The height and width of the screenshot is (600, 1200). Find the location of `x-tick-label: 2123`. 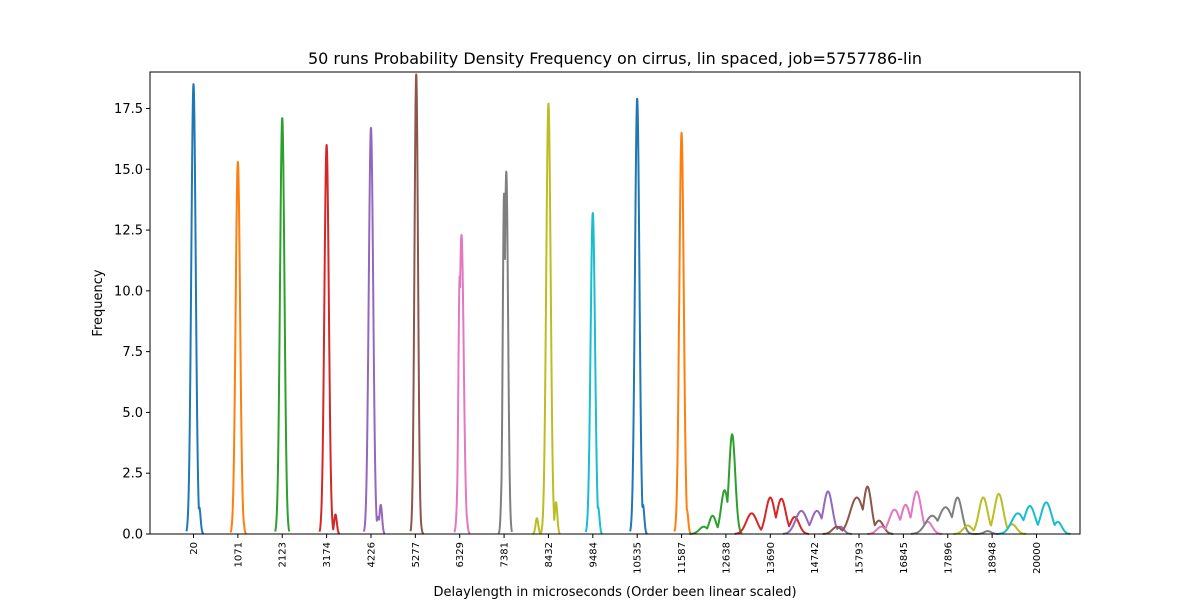

x-tick-label: 2123 is located at coordinates (283, 554).